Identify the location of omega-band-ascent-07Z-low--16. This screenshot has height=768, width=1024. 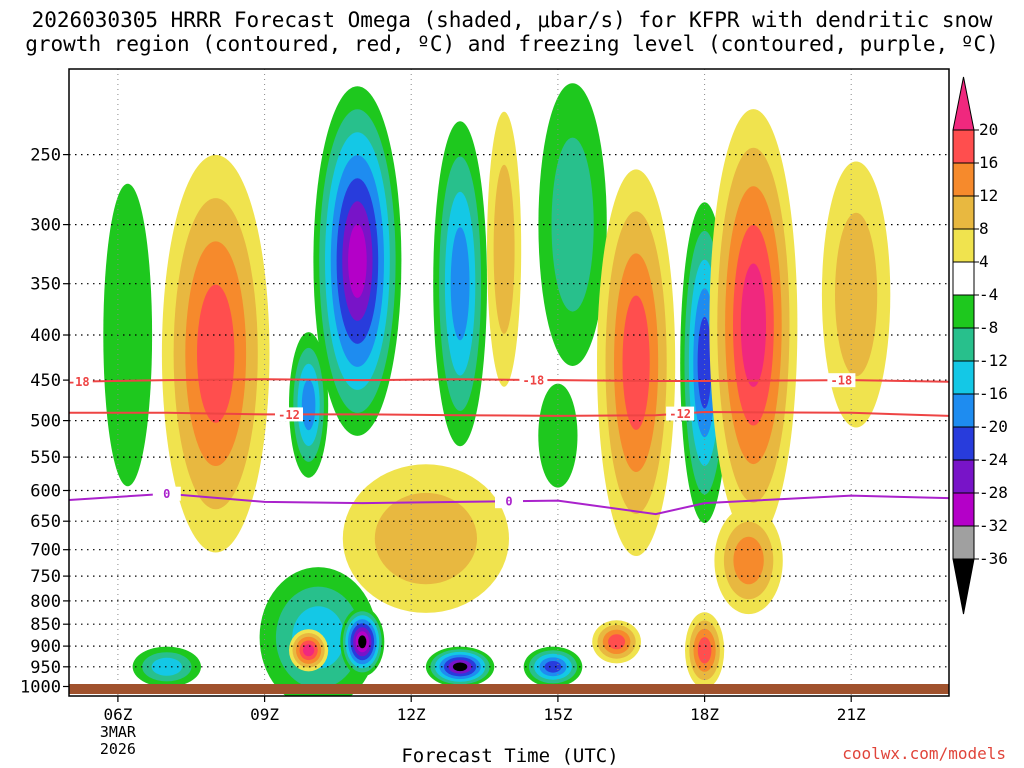
(166, 666).